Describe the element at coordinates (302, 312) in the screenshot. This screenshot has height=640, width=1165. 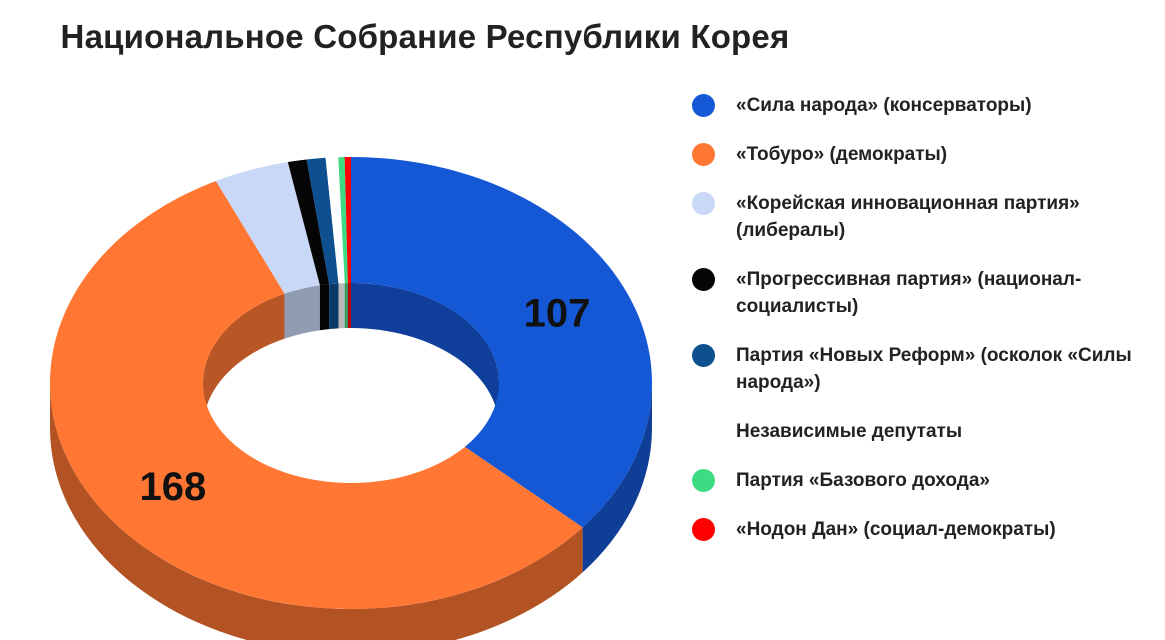
I see `slice-3-inner-wall` at that location.